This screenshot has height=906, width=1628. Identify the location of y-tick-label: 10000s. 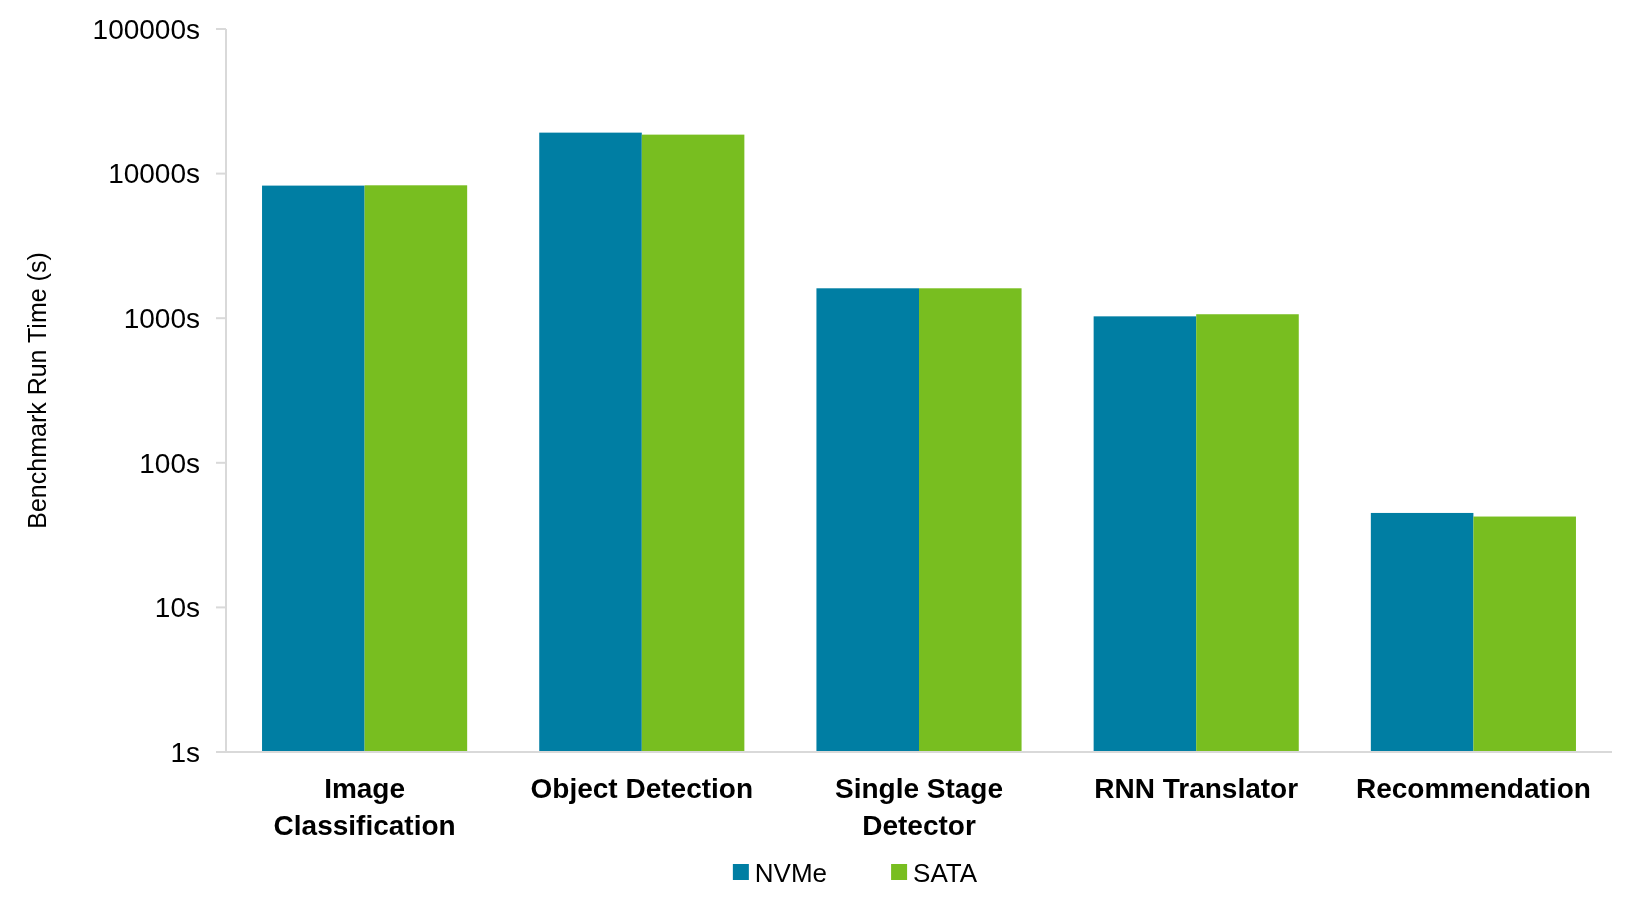
(154, 174).